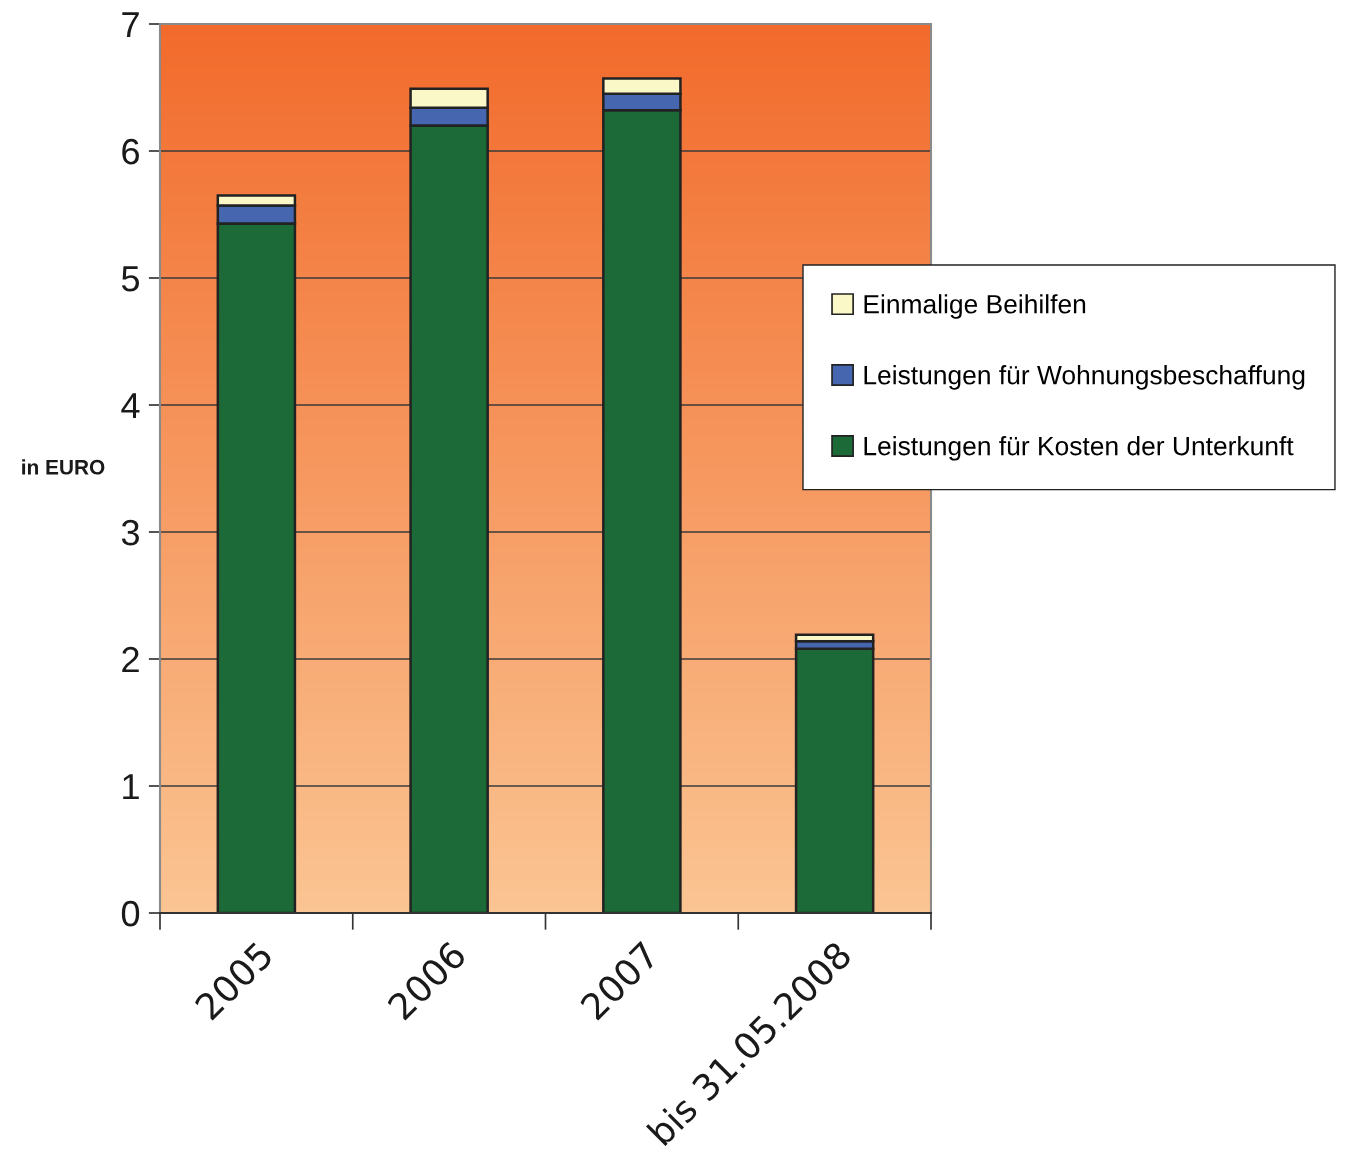  I want to click on y-tick-label: 5, so click(130, 279).